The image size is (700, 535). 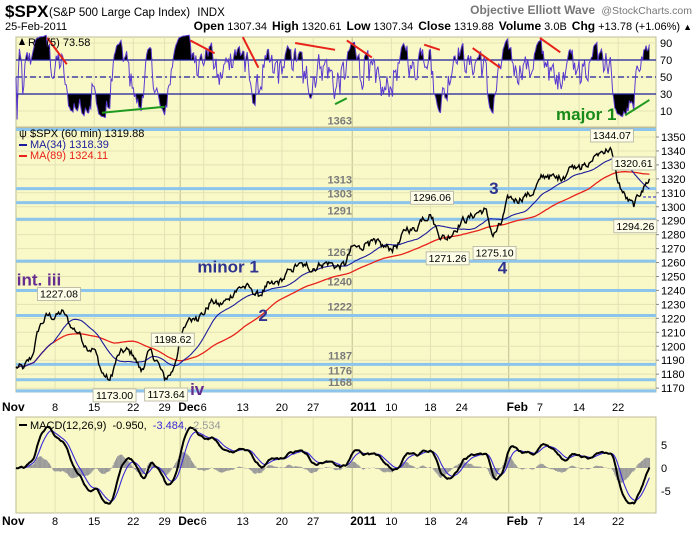 What do you see at coordinates (133, 522) in the screenshot?
I see `date-tick-label: 22` at bounding box center [133, 522].